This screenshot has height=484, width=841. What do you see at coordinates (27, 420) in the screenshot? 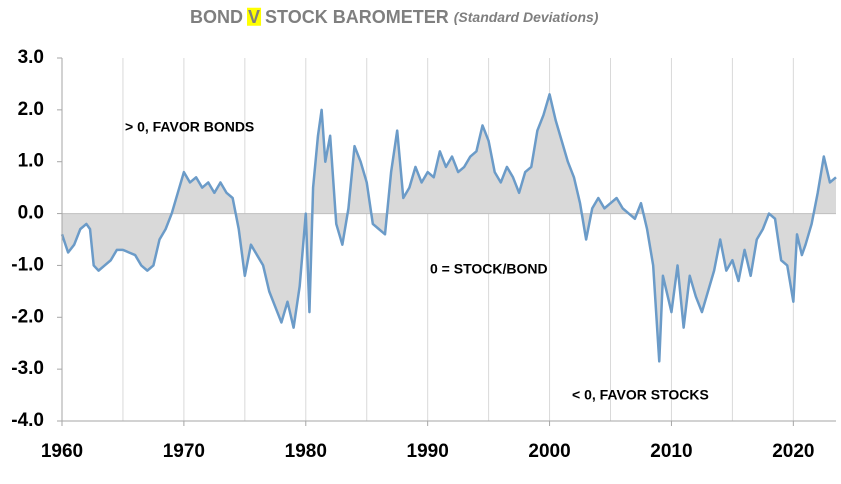
I see `y-tick-label: -4.0` at bounding box center [27, 420].